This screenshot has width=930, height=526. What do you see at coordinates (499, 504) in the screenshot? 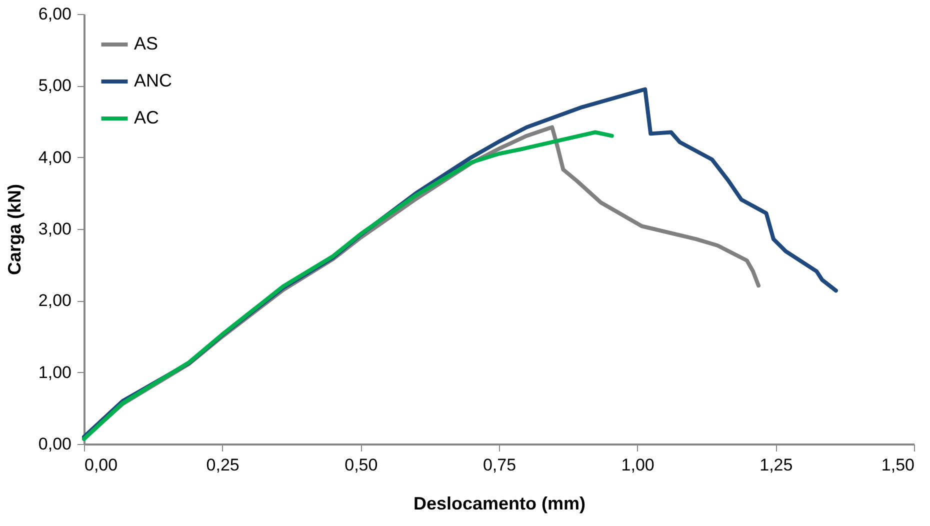
I see `x-axis-title: Deslocamento (mm)` at bounding box center [499, 504].